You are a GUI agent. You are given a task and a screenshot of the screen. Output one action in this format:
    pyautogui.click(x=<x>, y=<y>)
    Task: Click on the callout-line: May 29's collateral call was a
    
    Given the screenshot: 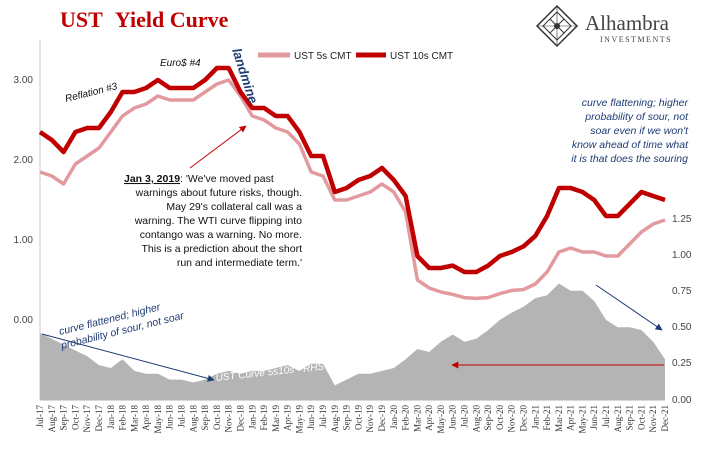 What is the action you would take?
    pyautogui.click(x=234, y=207)
    